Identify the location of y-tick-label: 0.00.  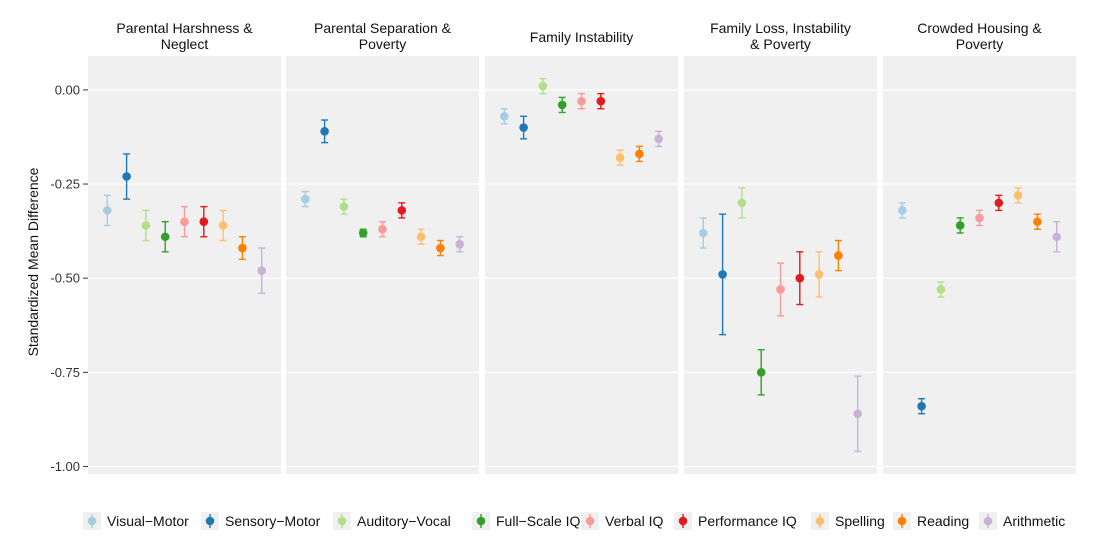
(67, 89).